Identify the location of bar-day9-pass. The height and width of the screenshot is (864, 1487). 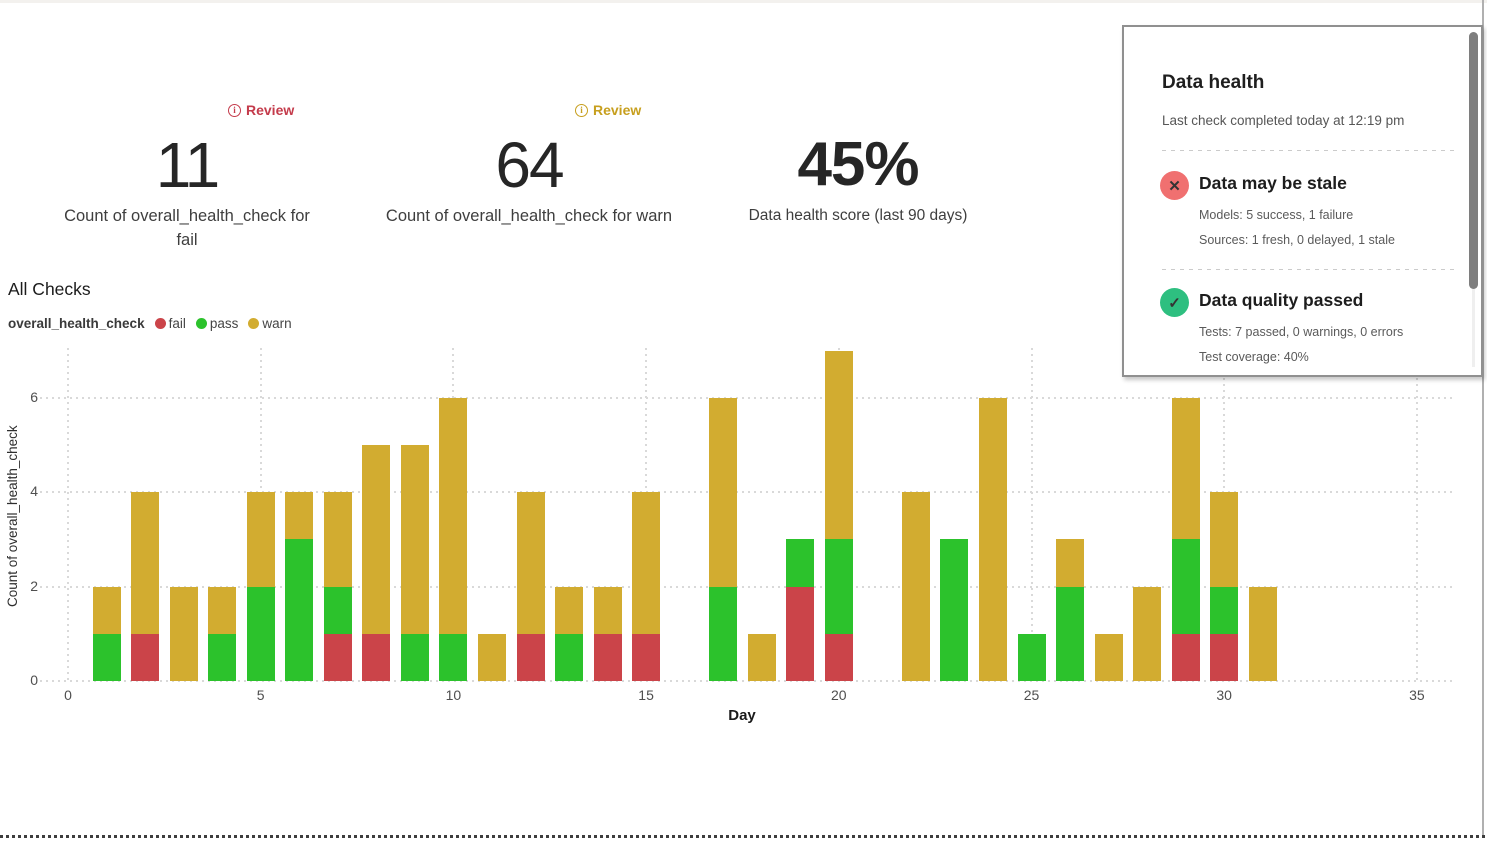
(414, 657).